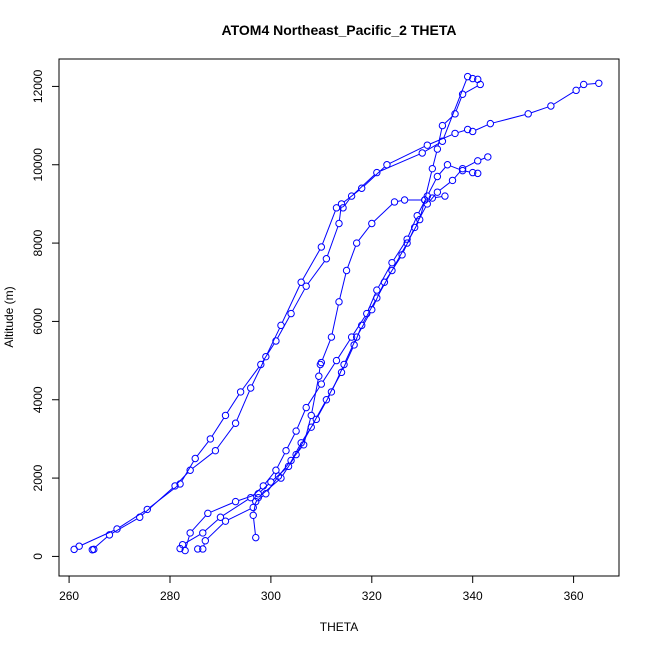 The image size is (650, 650). I want to click on y-tick-label: 4000, so click(38, 399).